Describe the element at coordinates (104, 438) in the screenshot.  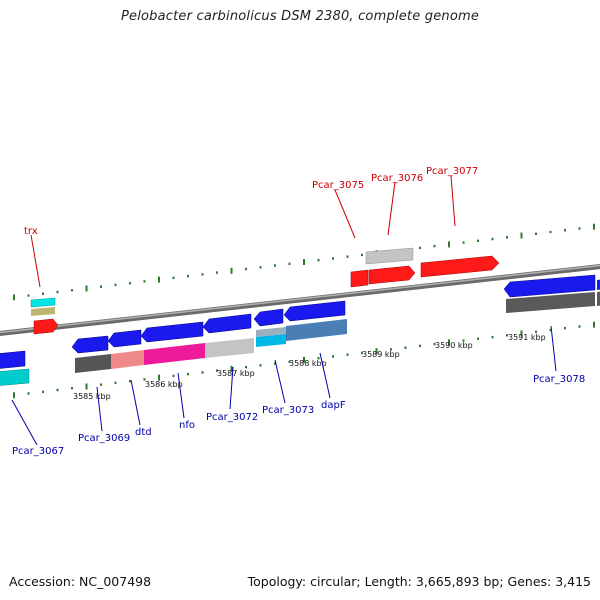
I see `gene-label: Pcar_3069` at that location.